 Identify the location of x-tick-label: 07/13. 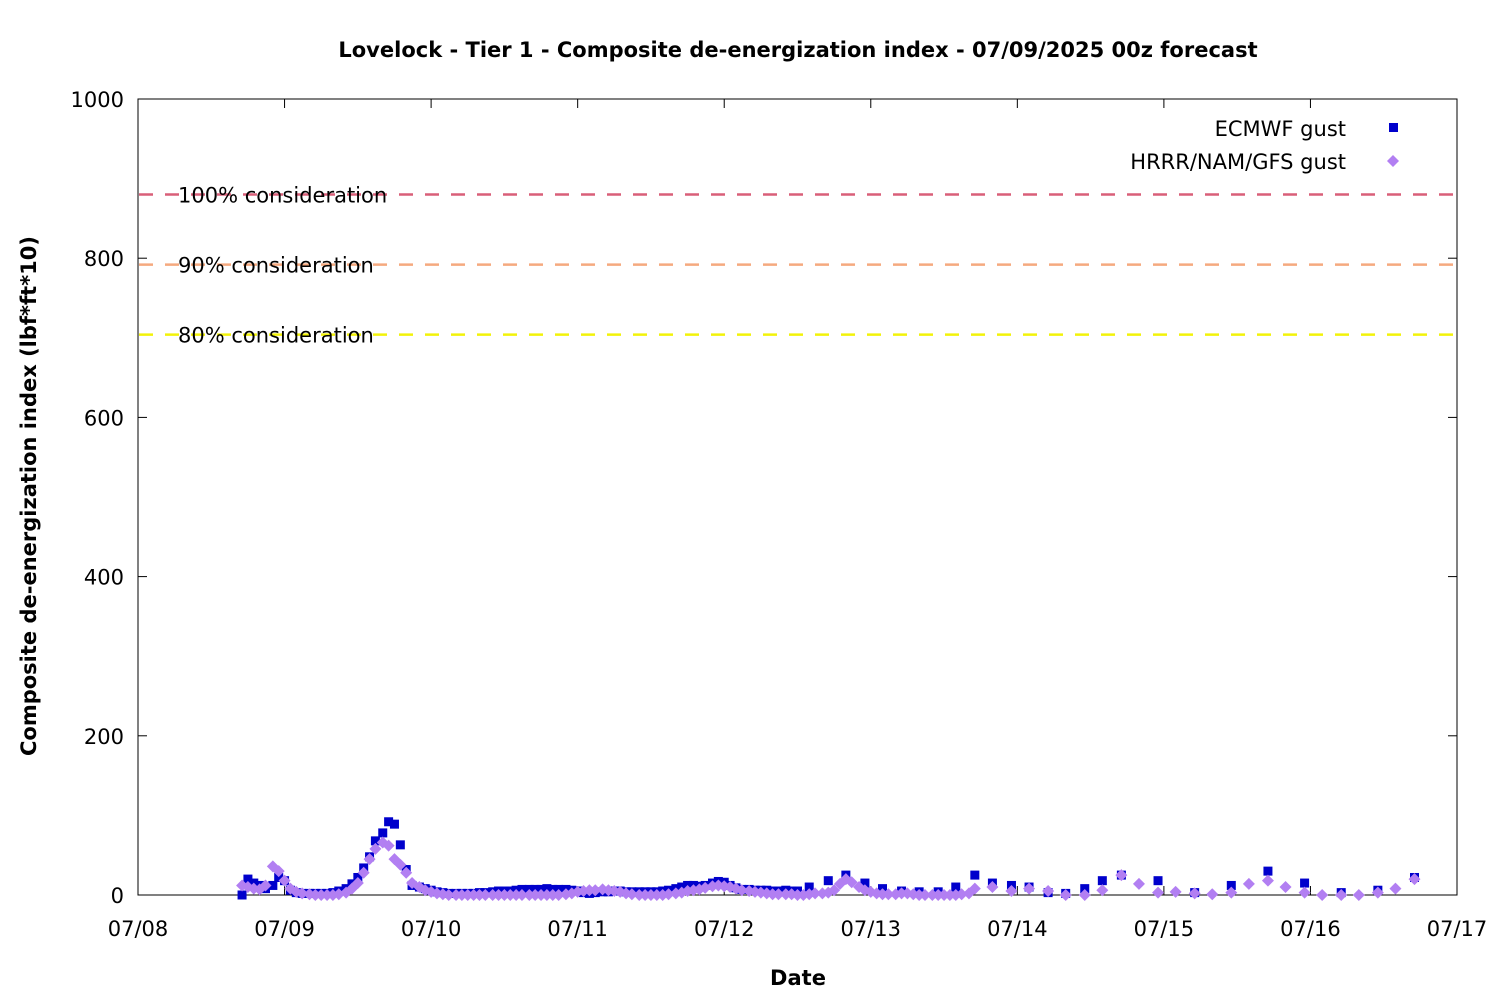
(871, 929).